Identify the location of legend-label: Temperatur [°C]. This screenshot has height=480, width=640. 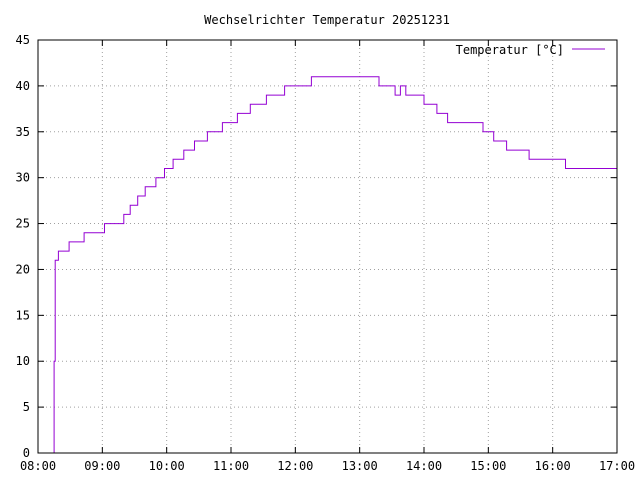
(510, 50).